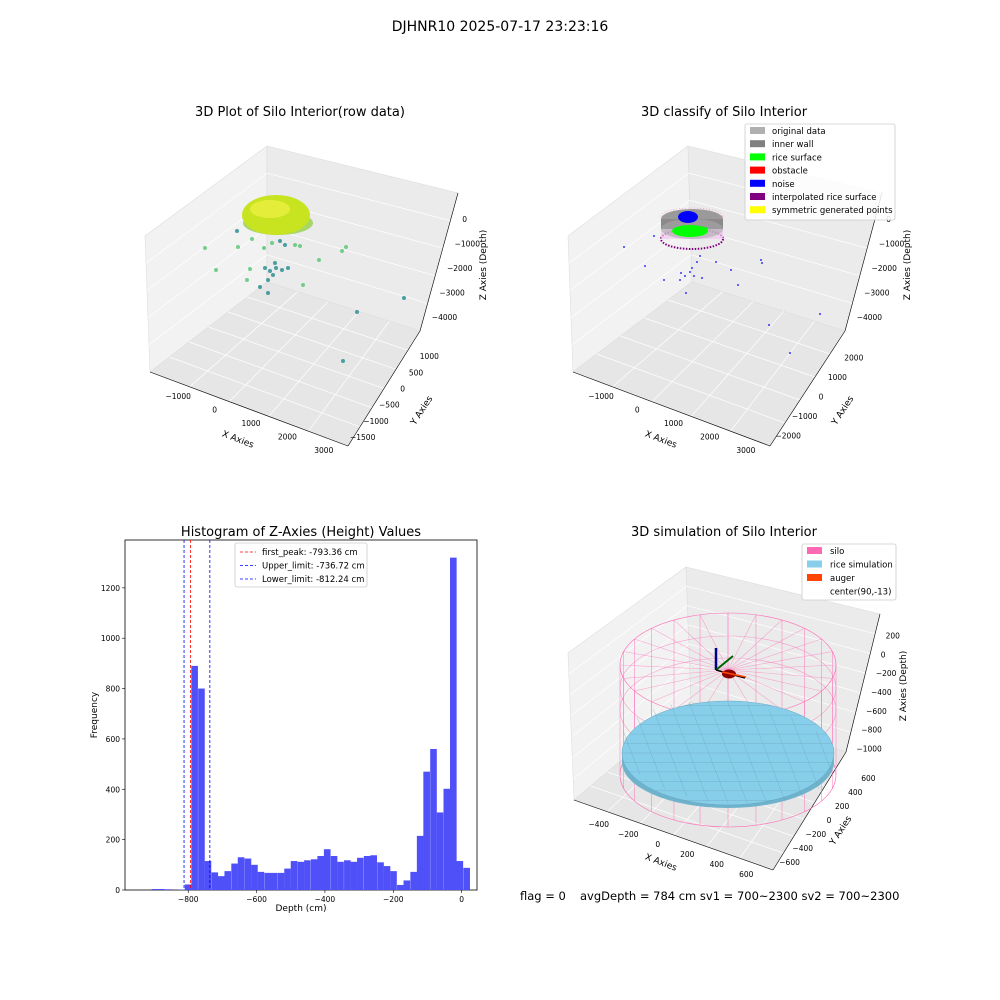 The width and height of the screenshot is (1000, 1000). I want to click on histogram-y-label: Frequency, so click(95, 714).